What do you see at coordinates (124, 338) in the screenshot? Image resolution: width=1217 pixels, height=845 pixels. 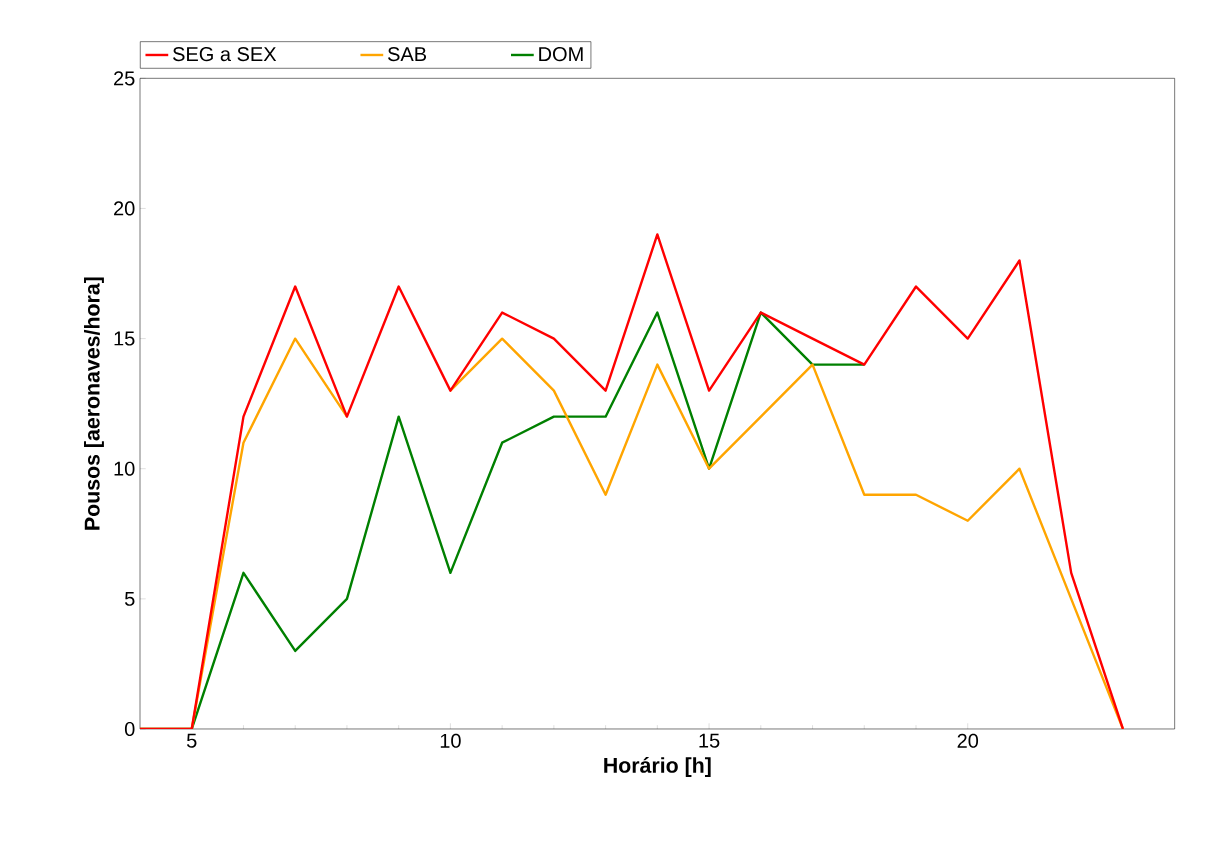 I see `y-tick-label: 15` at bounding box center [124, 338].